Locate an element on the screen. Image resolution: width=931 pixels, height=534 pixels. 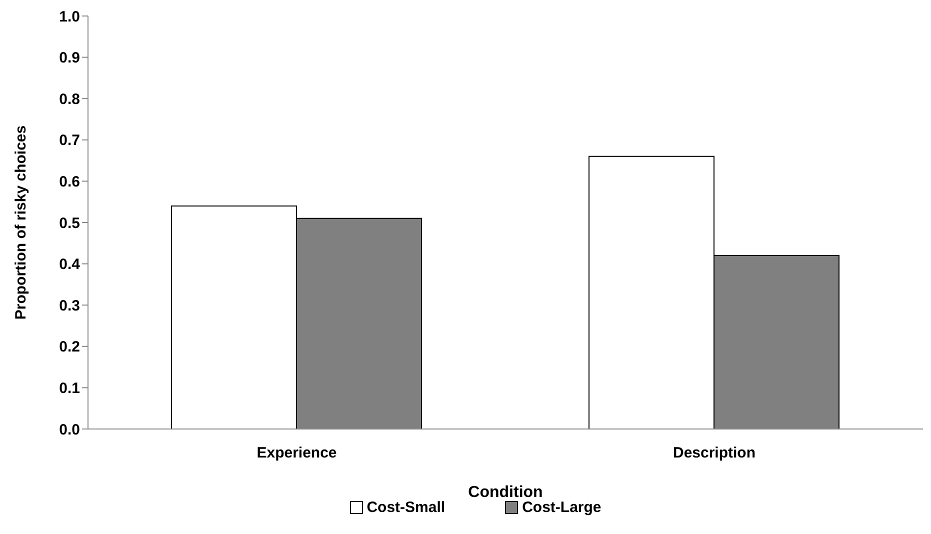
y-tick-label: 0.8 is located at coordinates (69, 99).